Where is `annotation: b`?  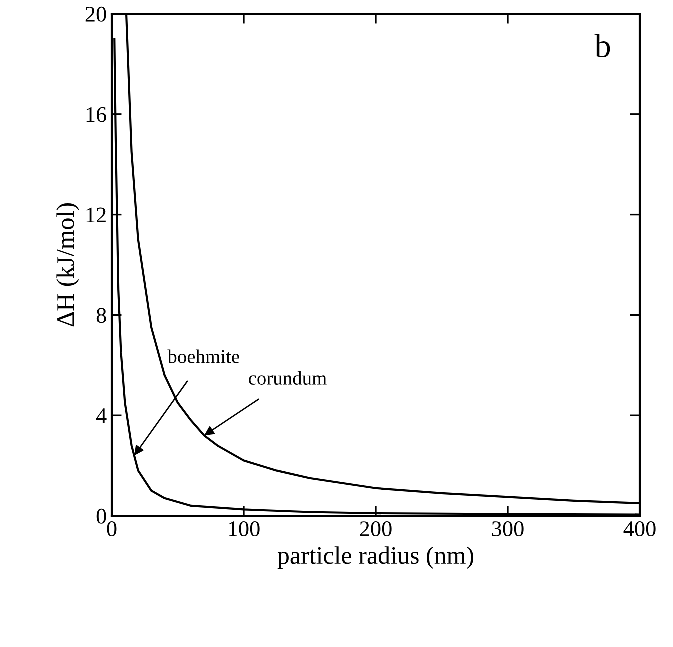
annotation: b is located at coordinates (602, 46).